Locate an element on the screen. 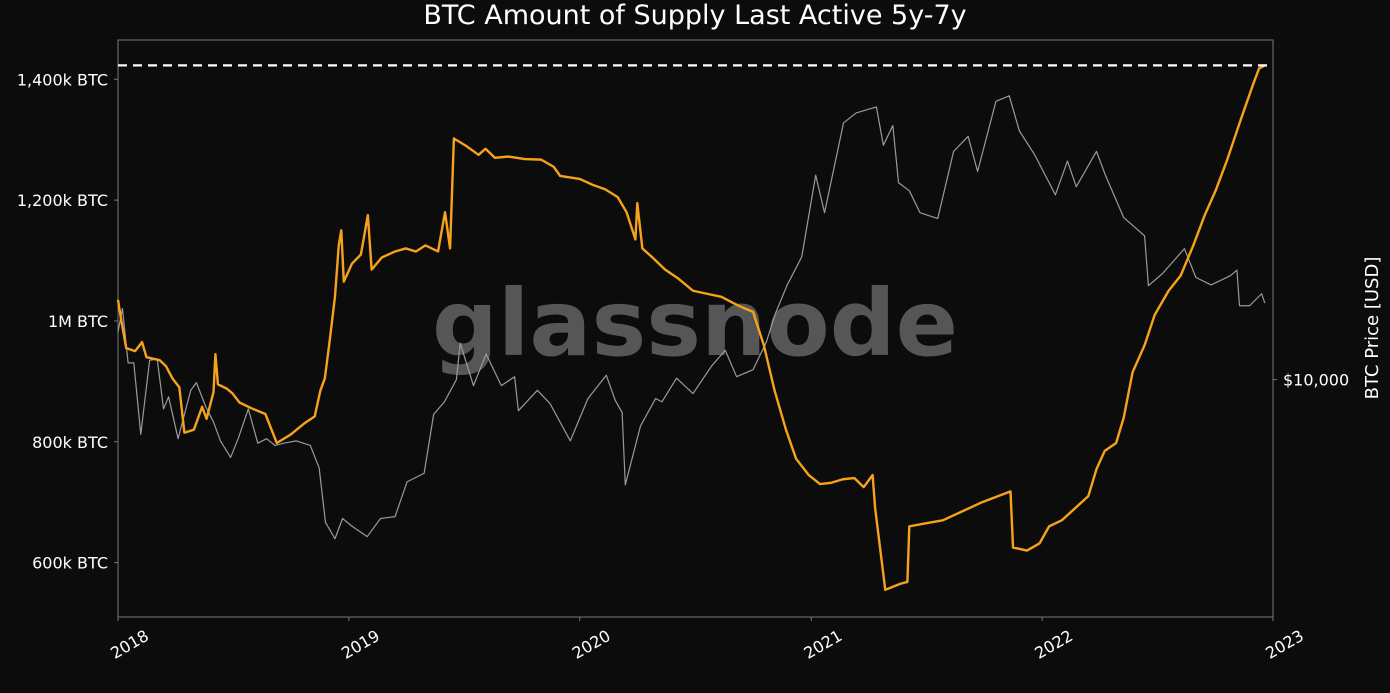  right-axis-label: BTC Price [USD] is located at coordinates (1372, 328).